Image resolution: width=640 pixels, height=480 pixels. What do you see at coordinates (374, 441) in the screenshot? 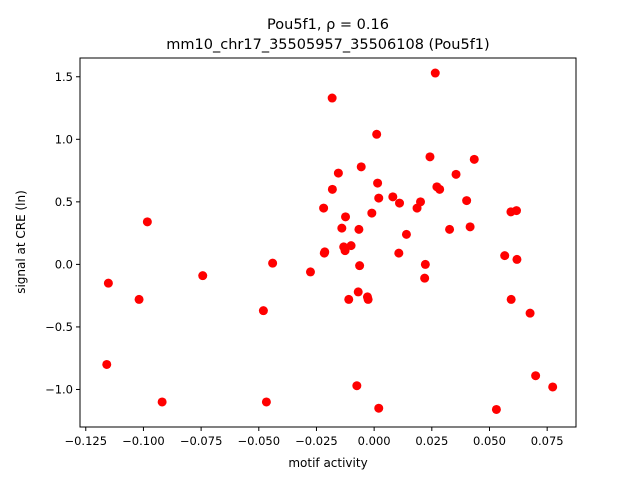
I see `x-tick-label: 0.000` at bounding box center [374, 441].